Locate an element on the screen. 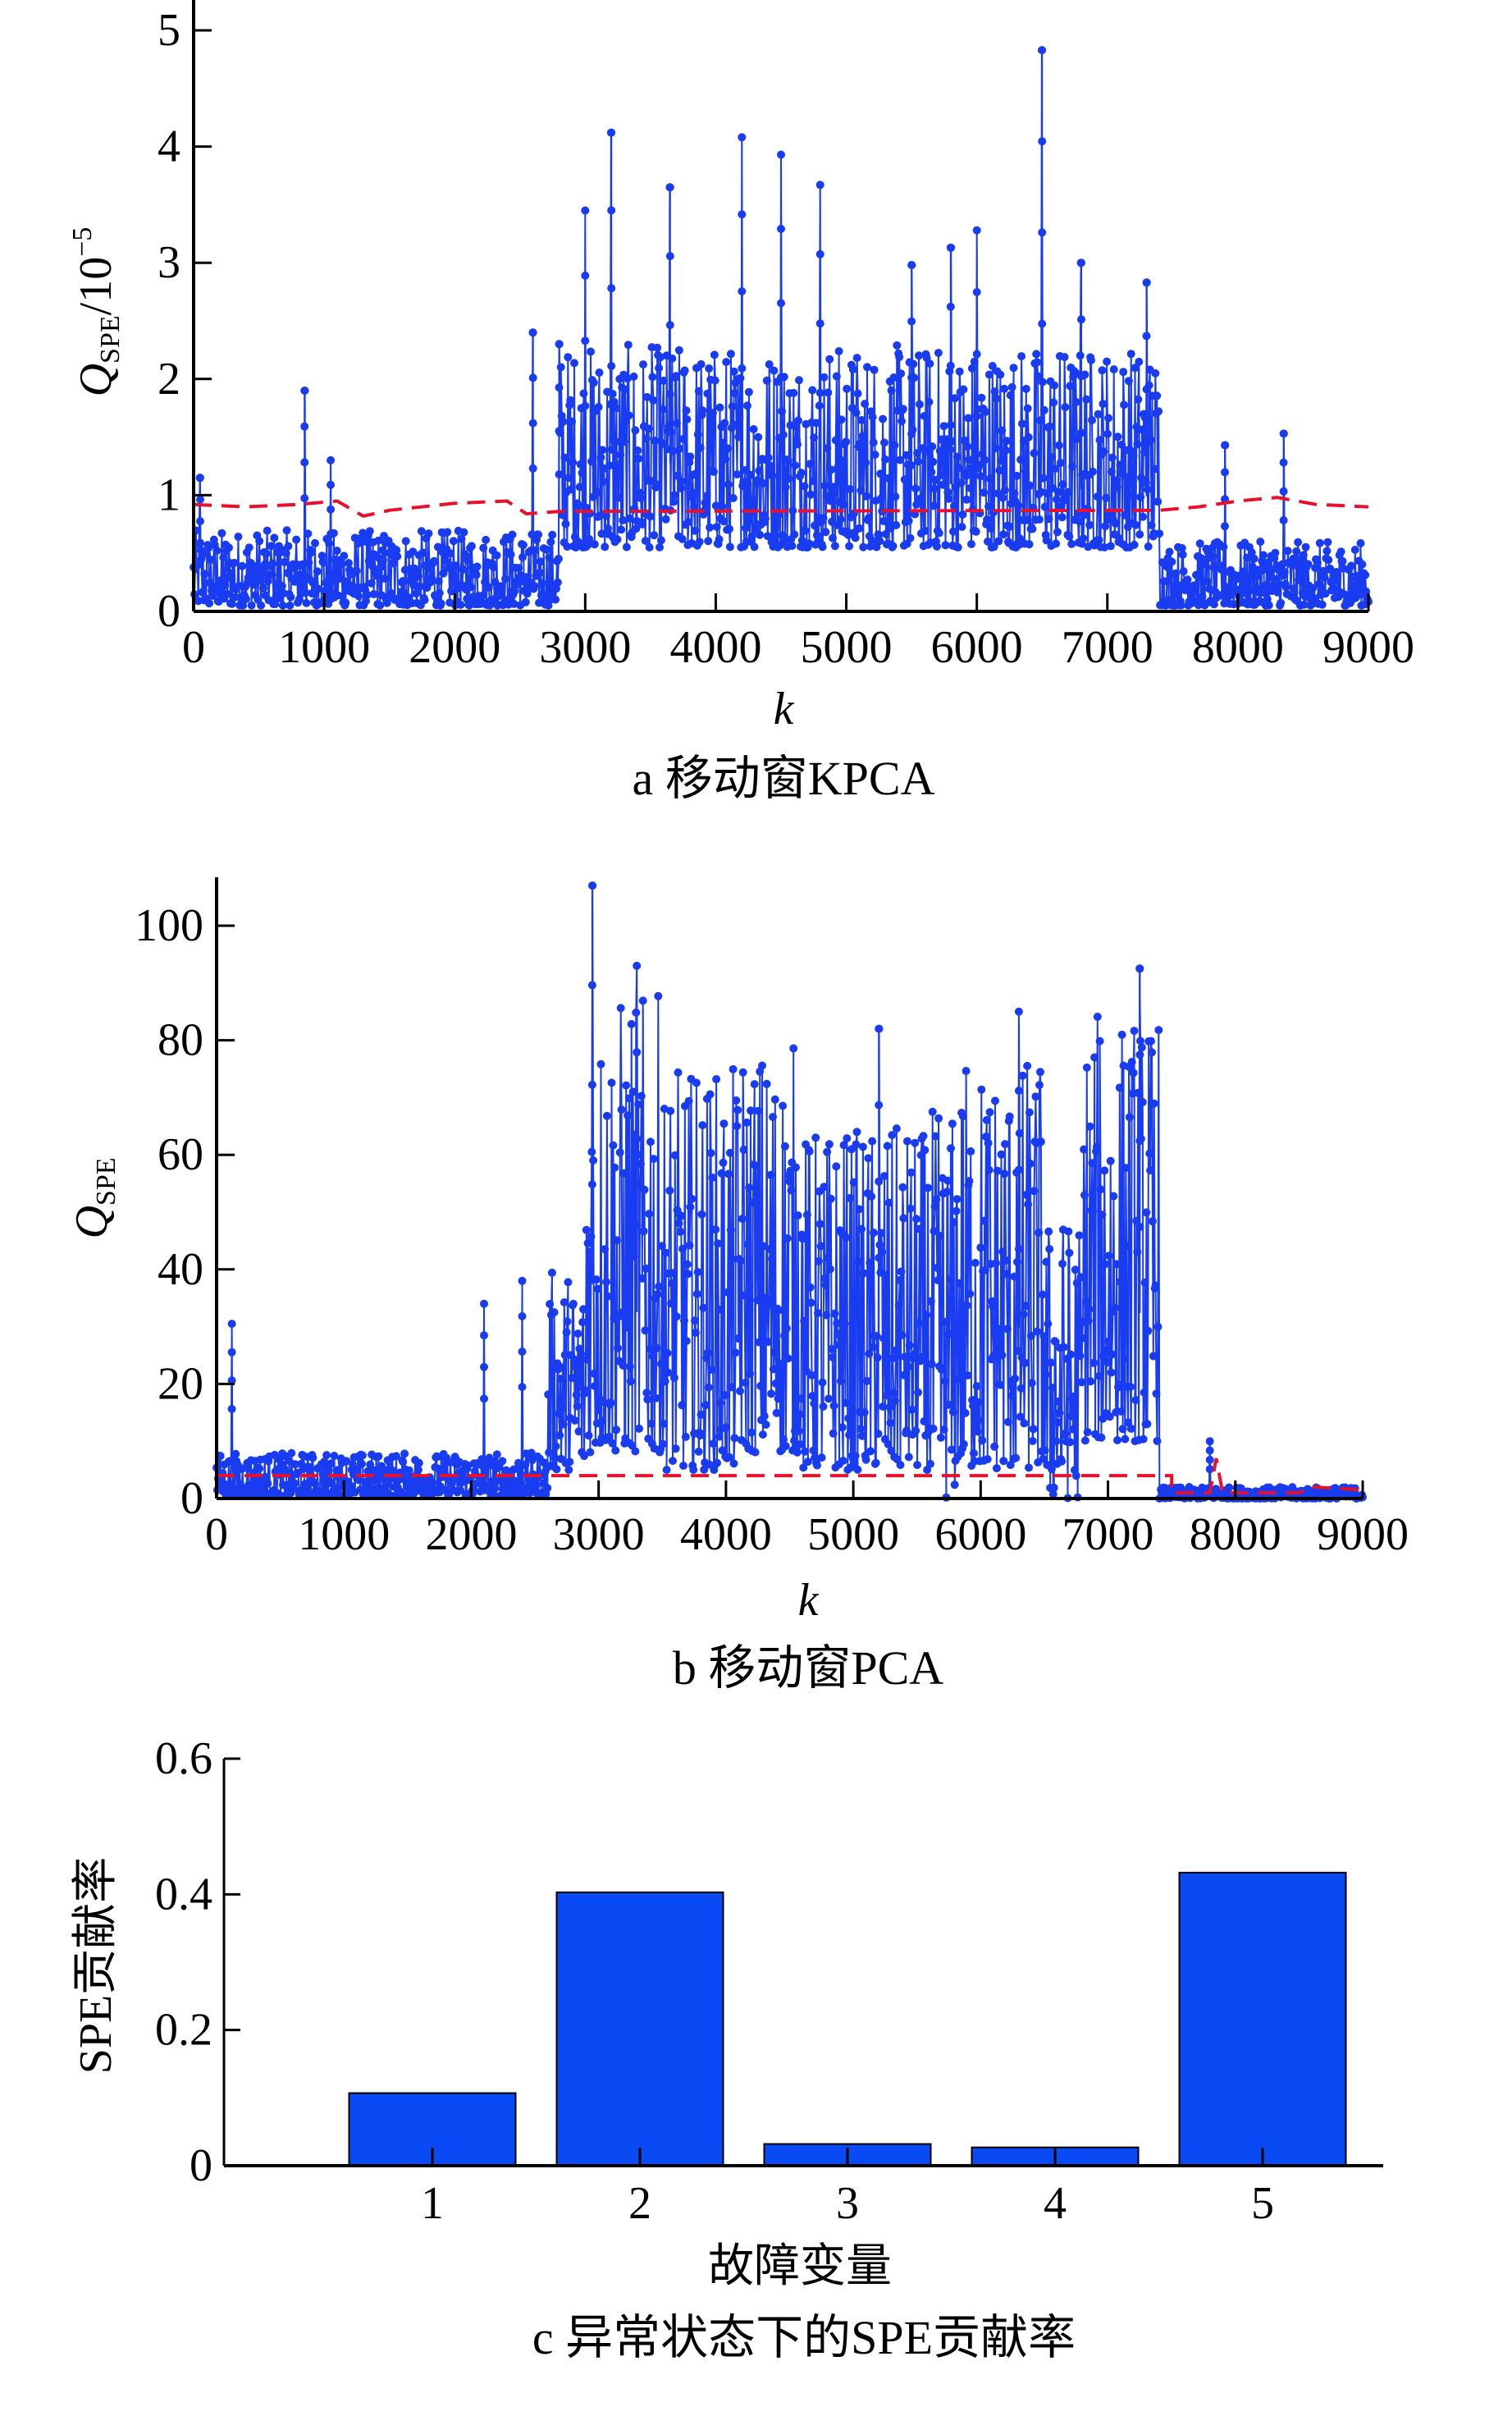 Image resolution: width=1512 pixels, height=2416 pixels. caption-c: c 异常状态下的SPE贡献率 is located at coordinates (804, 2337).